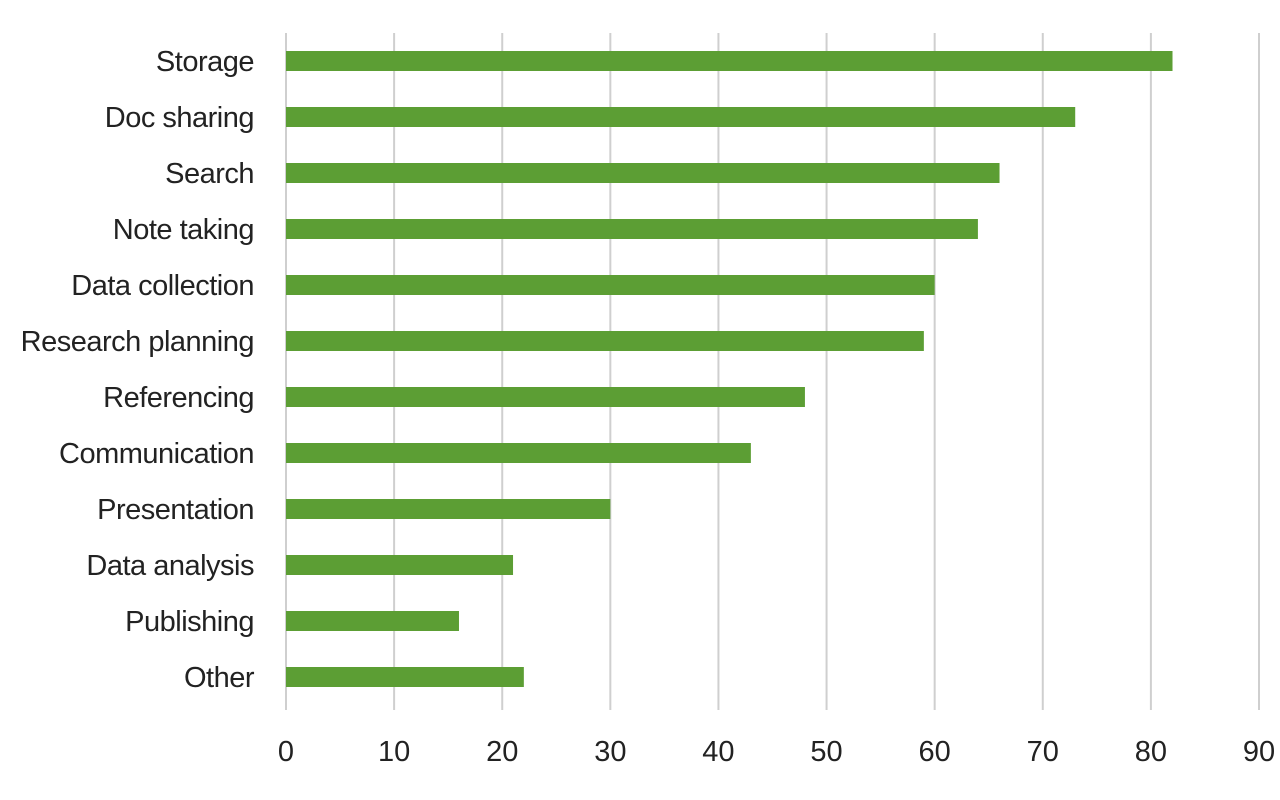 The width and height of the screenshot is (1280, 800). Describe the element at coordinates (175, 510) in the screenshot. I see `category-label: Presentation` at that location.